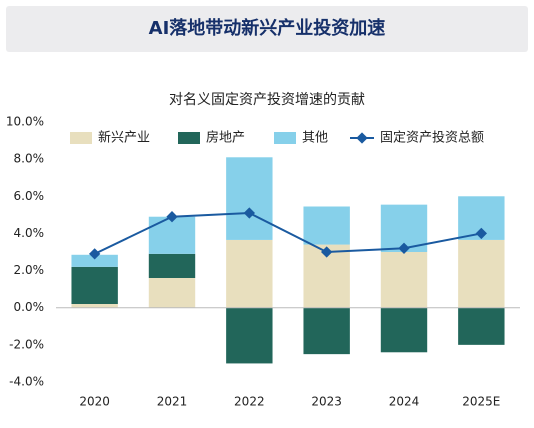 The image size is (534, 428). Describe the element at coordinates (29, 196) in the screenshot. I see `y-tick-label: 6.0%` at that location.